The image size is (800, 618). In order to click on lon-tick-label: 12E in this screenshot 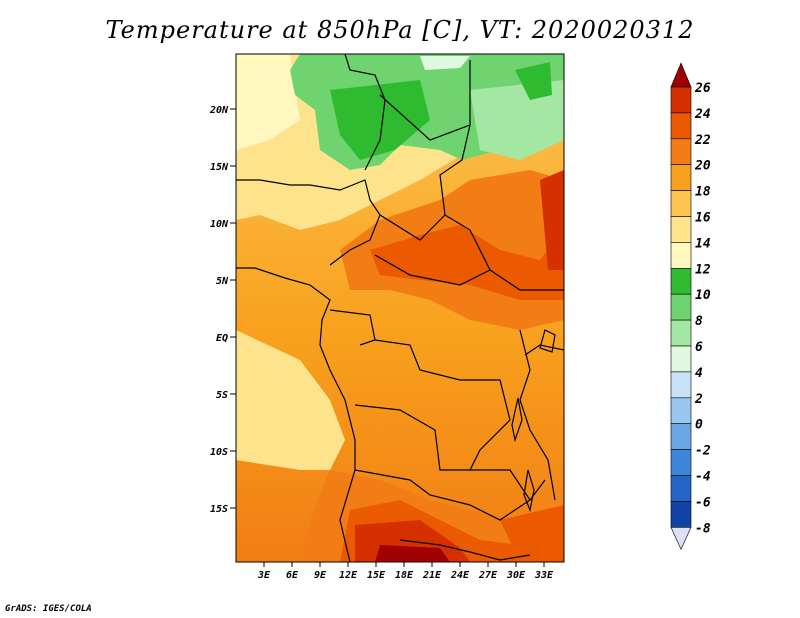, I will do `click(348, 575)`.